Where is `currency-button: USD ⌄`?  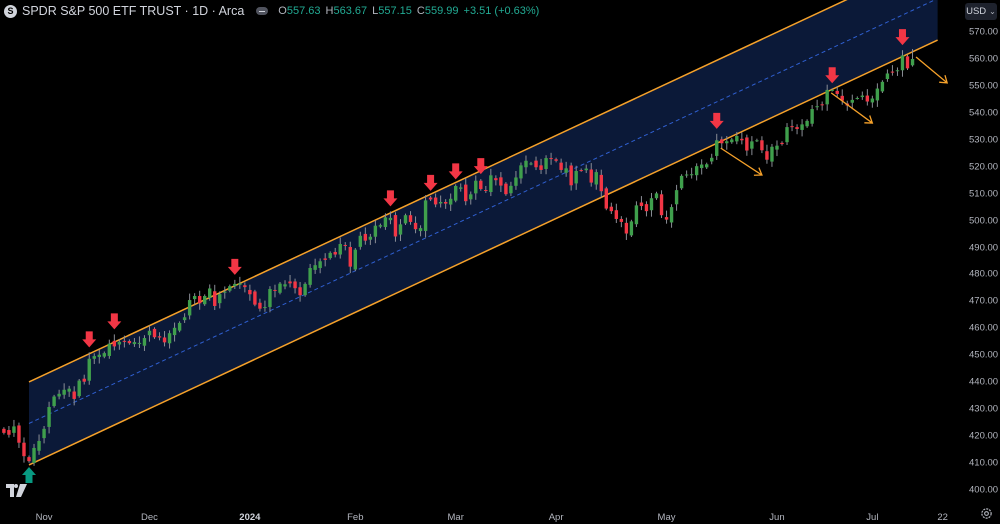
currency-button: USD ⌄ is located at coordinates (981, 11).